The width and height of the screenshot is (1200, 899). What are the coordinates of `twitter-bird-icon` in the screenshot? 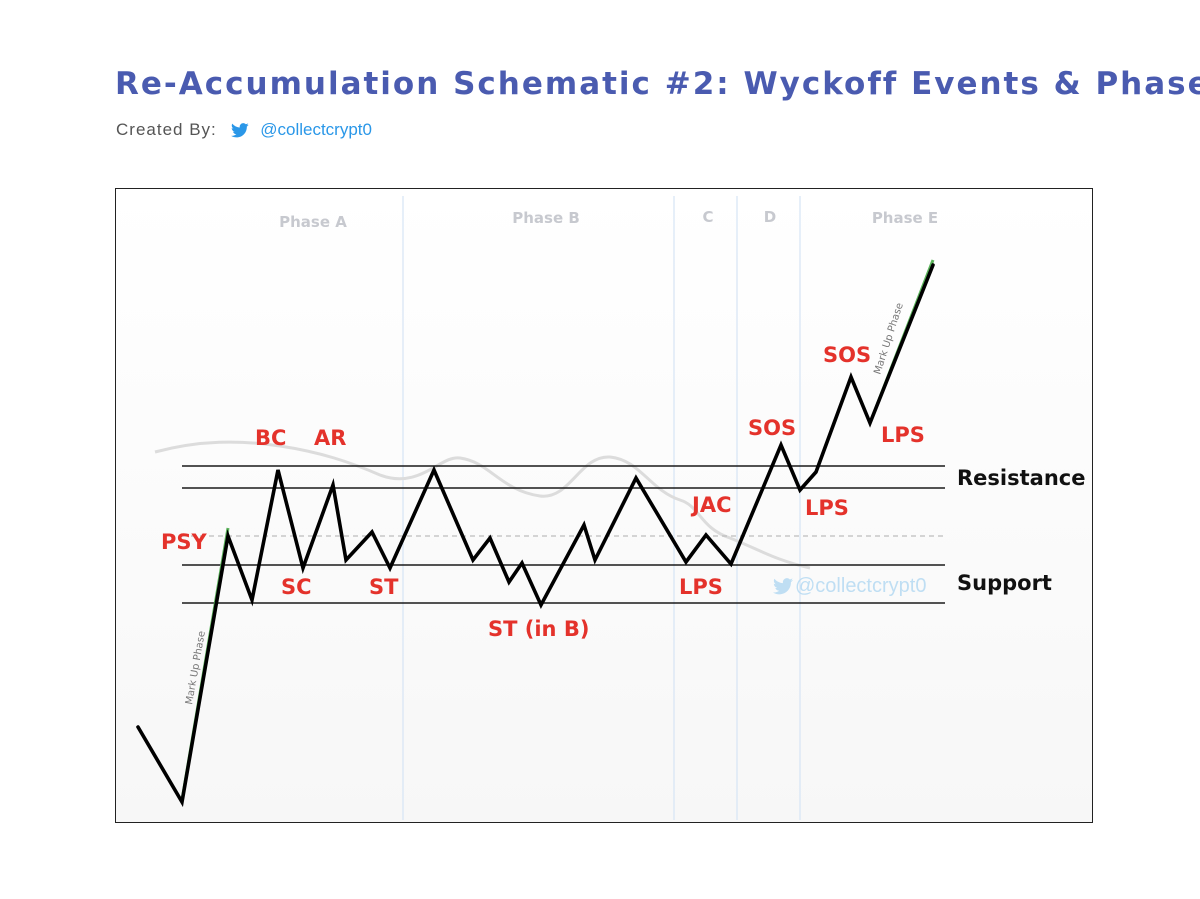 It's located at (239, 130).